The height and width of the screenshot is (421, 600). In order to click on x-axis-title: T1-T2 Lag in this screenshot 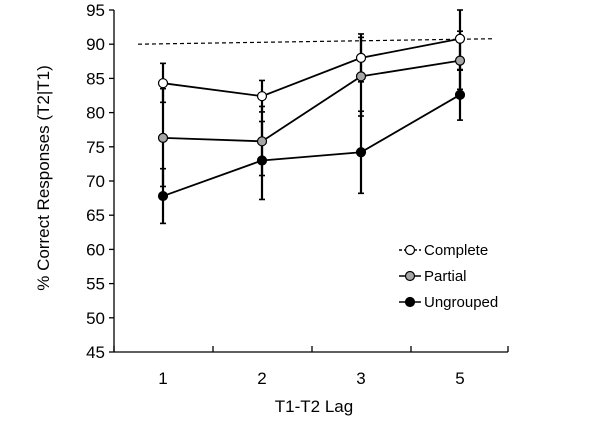, I will do `click(314, 406)`.